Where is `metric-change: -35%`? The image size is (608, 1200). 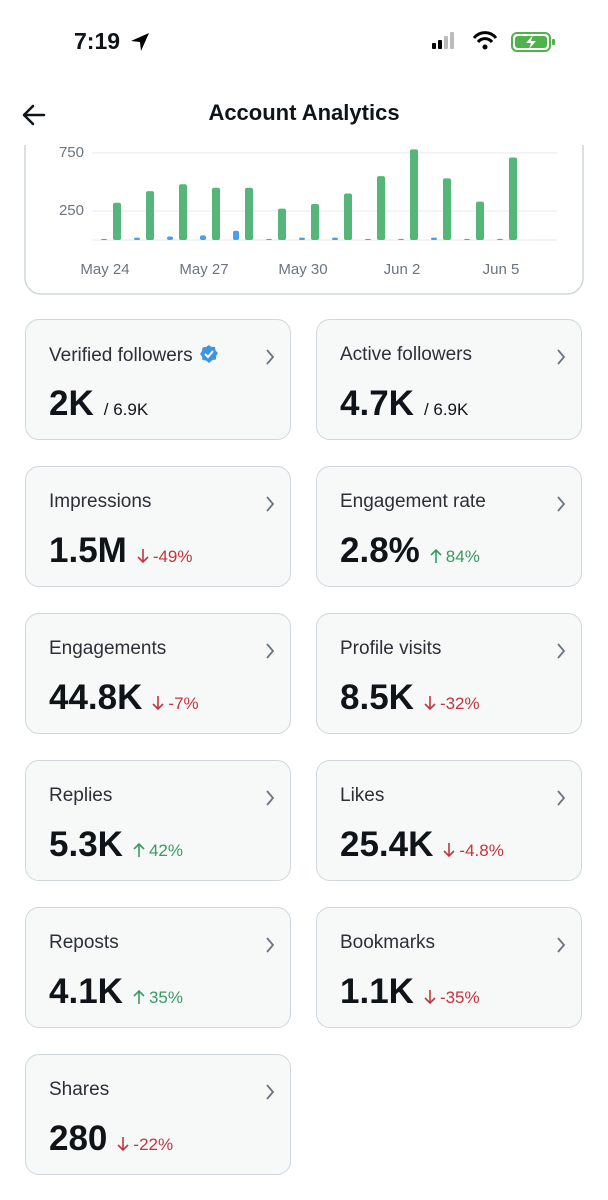
metric-change: -35% is located at coordinates (452, 997).